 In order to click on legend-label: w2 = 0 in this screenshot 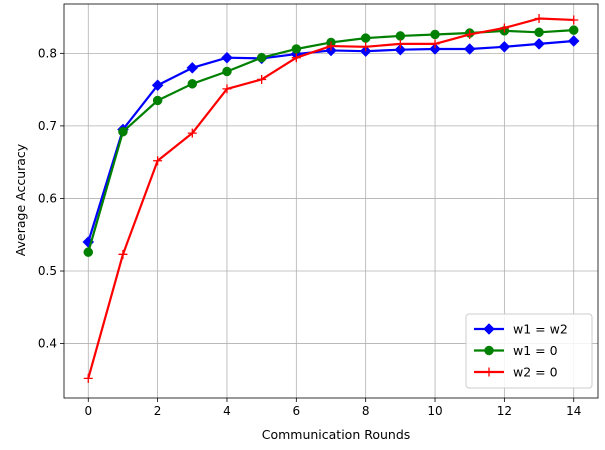, I will do `click(535, 372)`.